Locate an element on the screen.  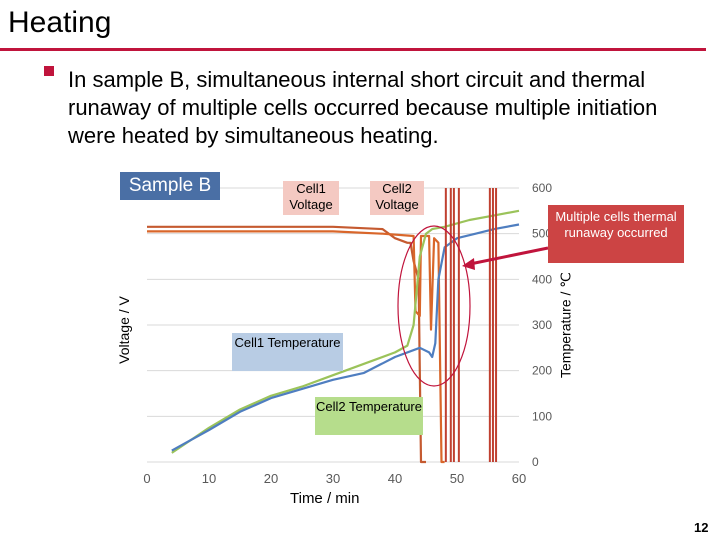
y-axis-left-label: Voltage / V is located at coordinates (124, 330).